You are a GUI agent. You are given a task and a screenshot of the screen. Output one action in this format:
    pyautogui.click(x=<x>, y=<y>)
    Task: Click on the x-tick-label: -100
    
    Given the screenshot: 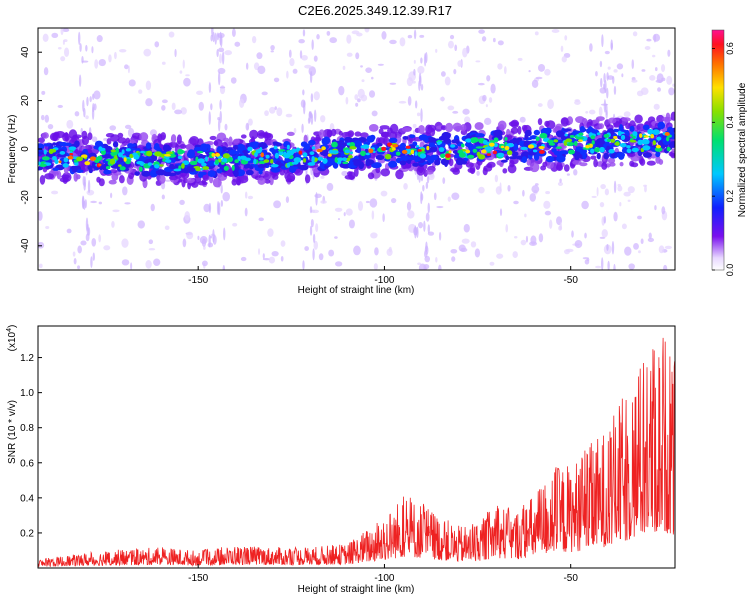 What is the action you would take?
    pyautogui.click(x=384, y=280)
    